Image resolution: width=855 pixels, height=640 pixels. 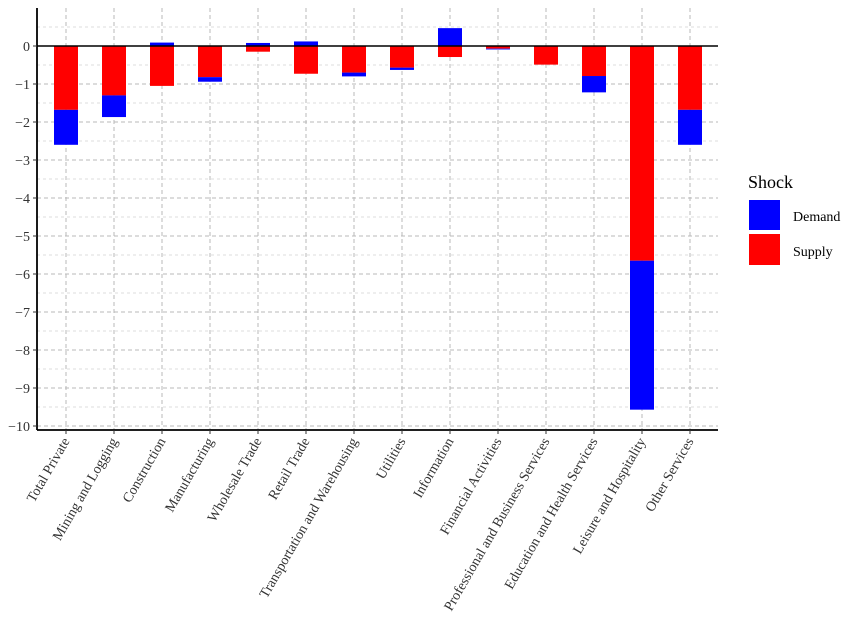 I want to click on y-tick-label: −9, so click(x=22, y=389).